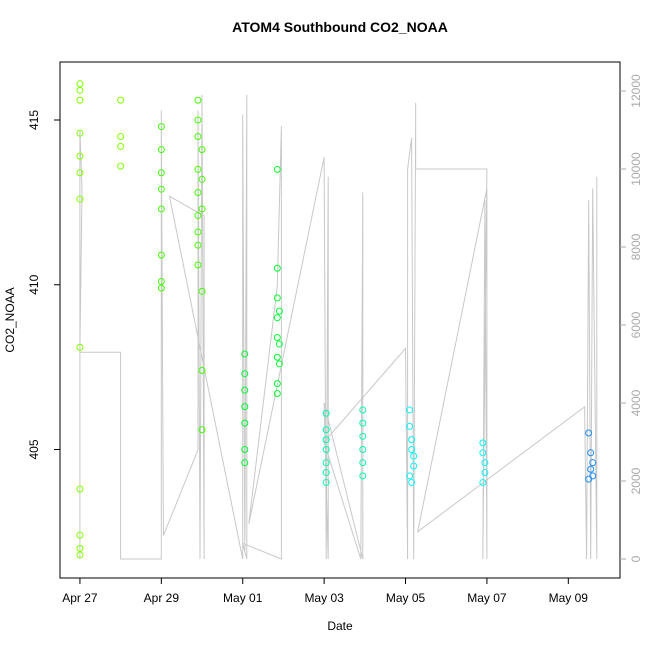  Describe the element at coordinates (340, 27) in the screenshot. I see `chart-title: ATOM4 Southbound CO2_NOAA` at that location.